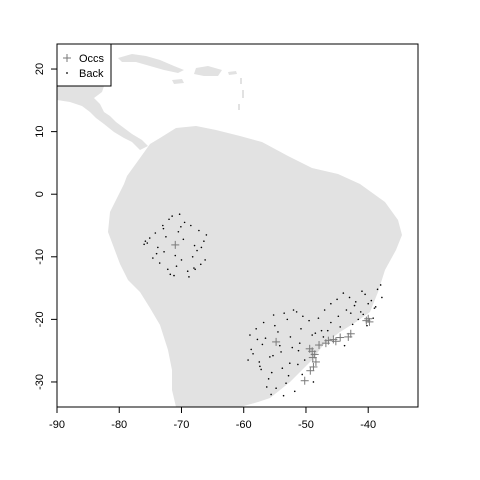  What do you see at coordinates (40, 319) in the screenshot?
I see `y-tick-label: -20` at bounding box center [40, 319].